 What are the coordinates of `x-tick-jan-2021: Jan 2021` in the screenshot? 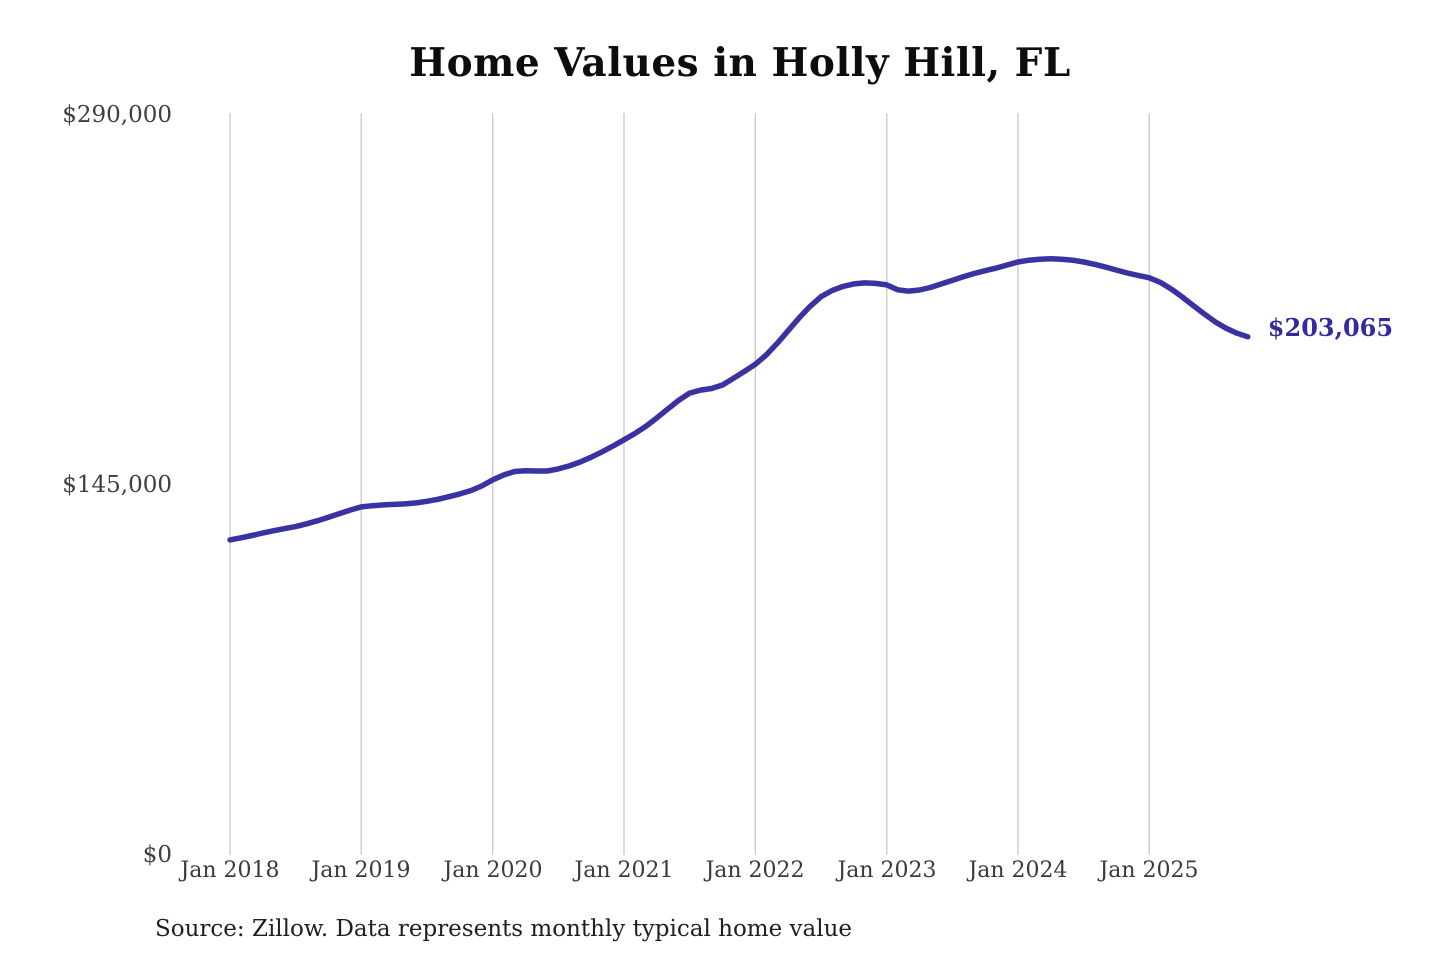 It's located at (624, 870).